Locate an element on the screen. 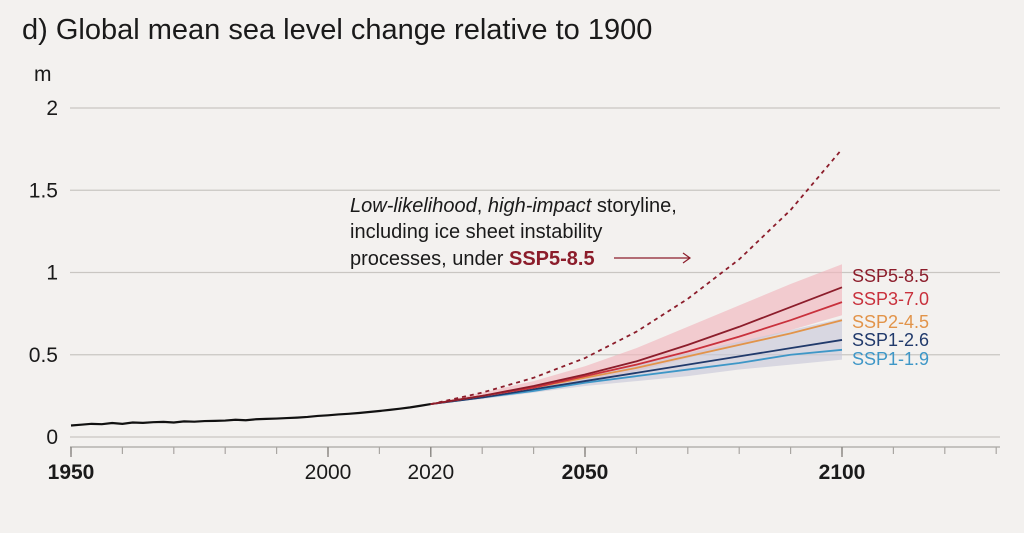 The image size is (1024, 533). annotation-highlight: SSP5-8.5 is located at coordinates (552, 259).